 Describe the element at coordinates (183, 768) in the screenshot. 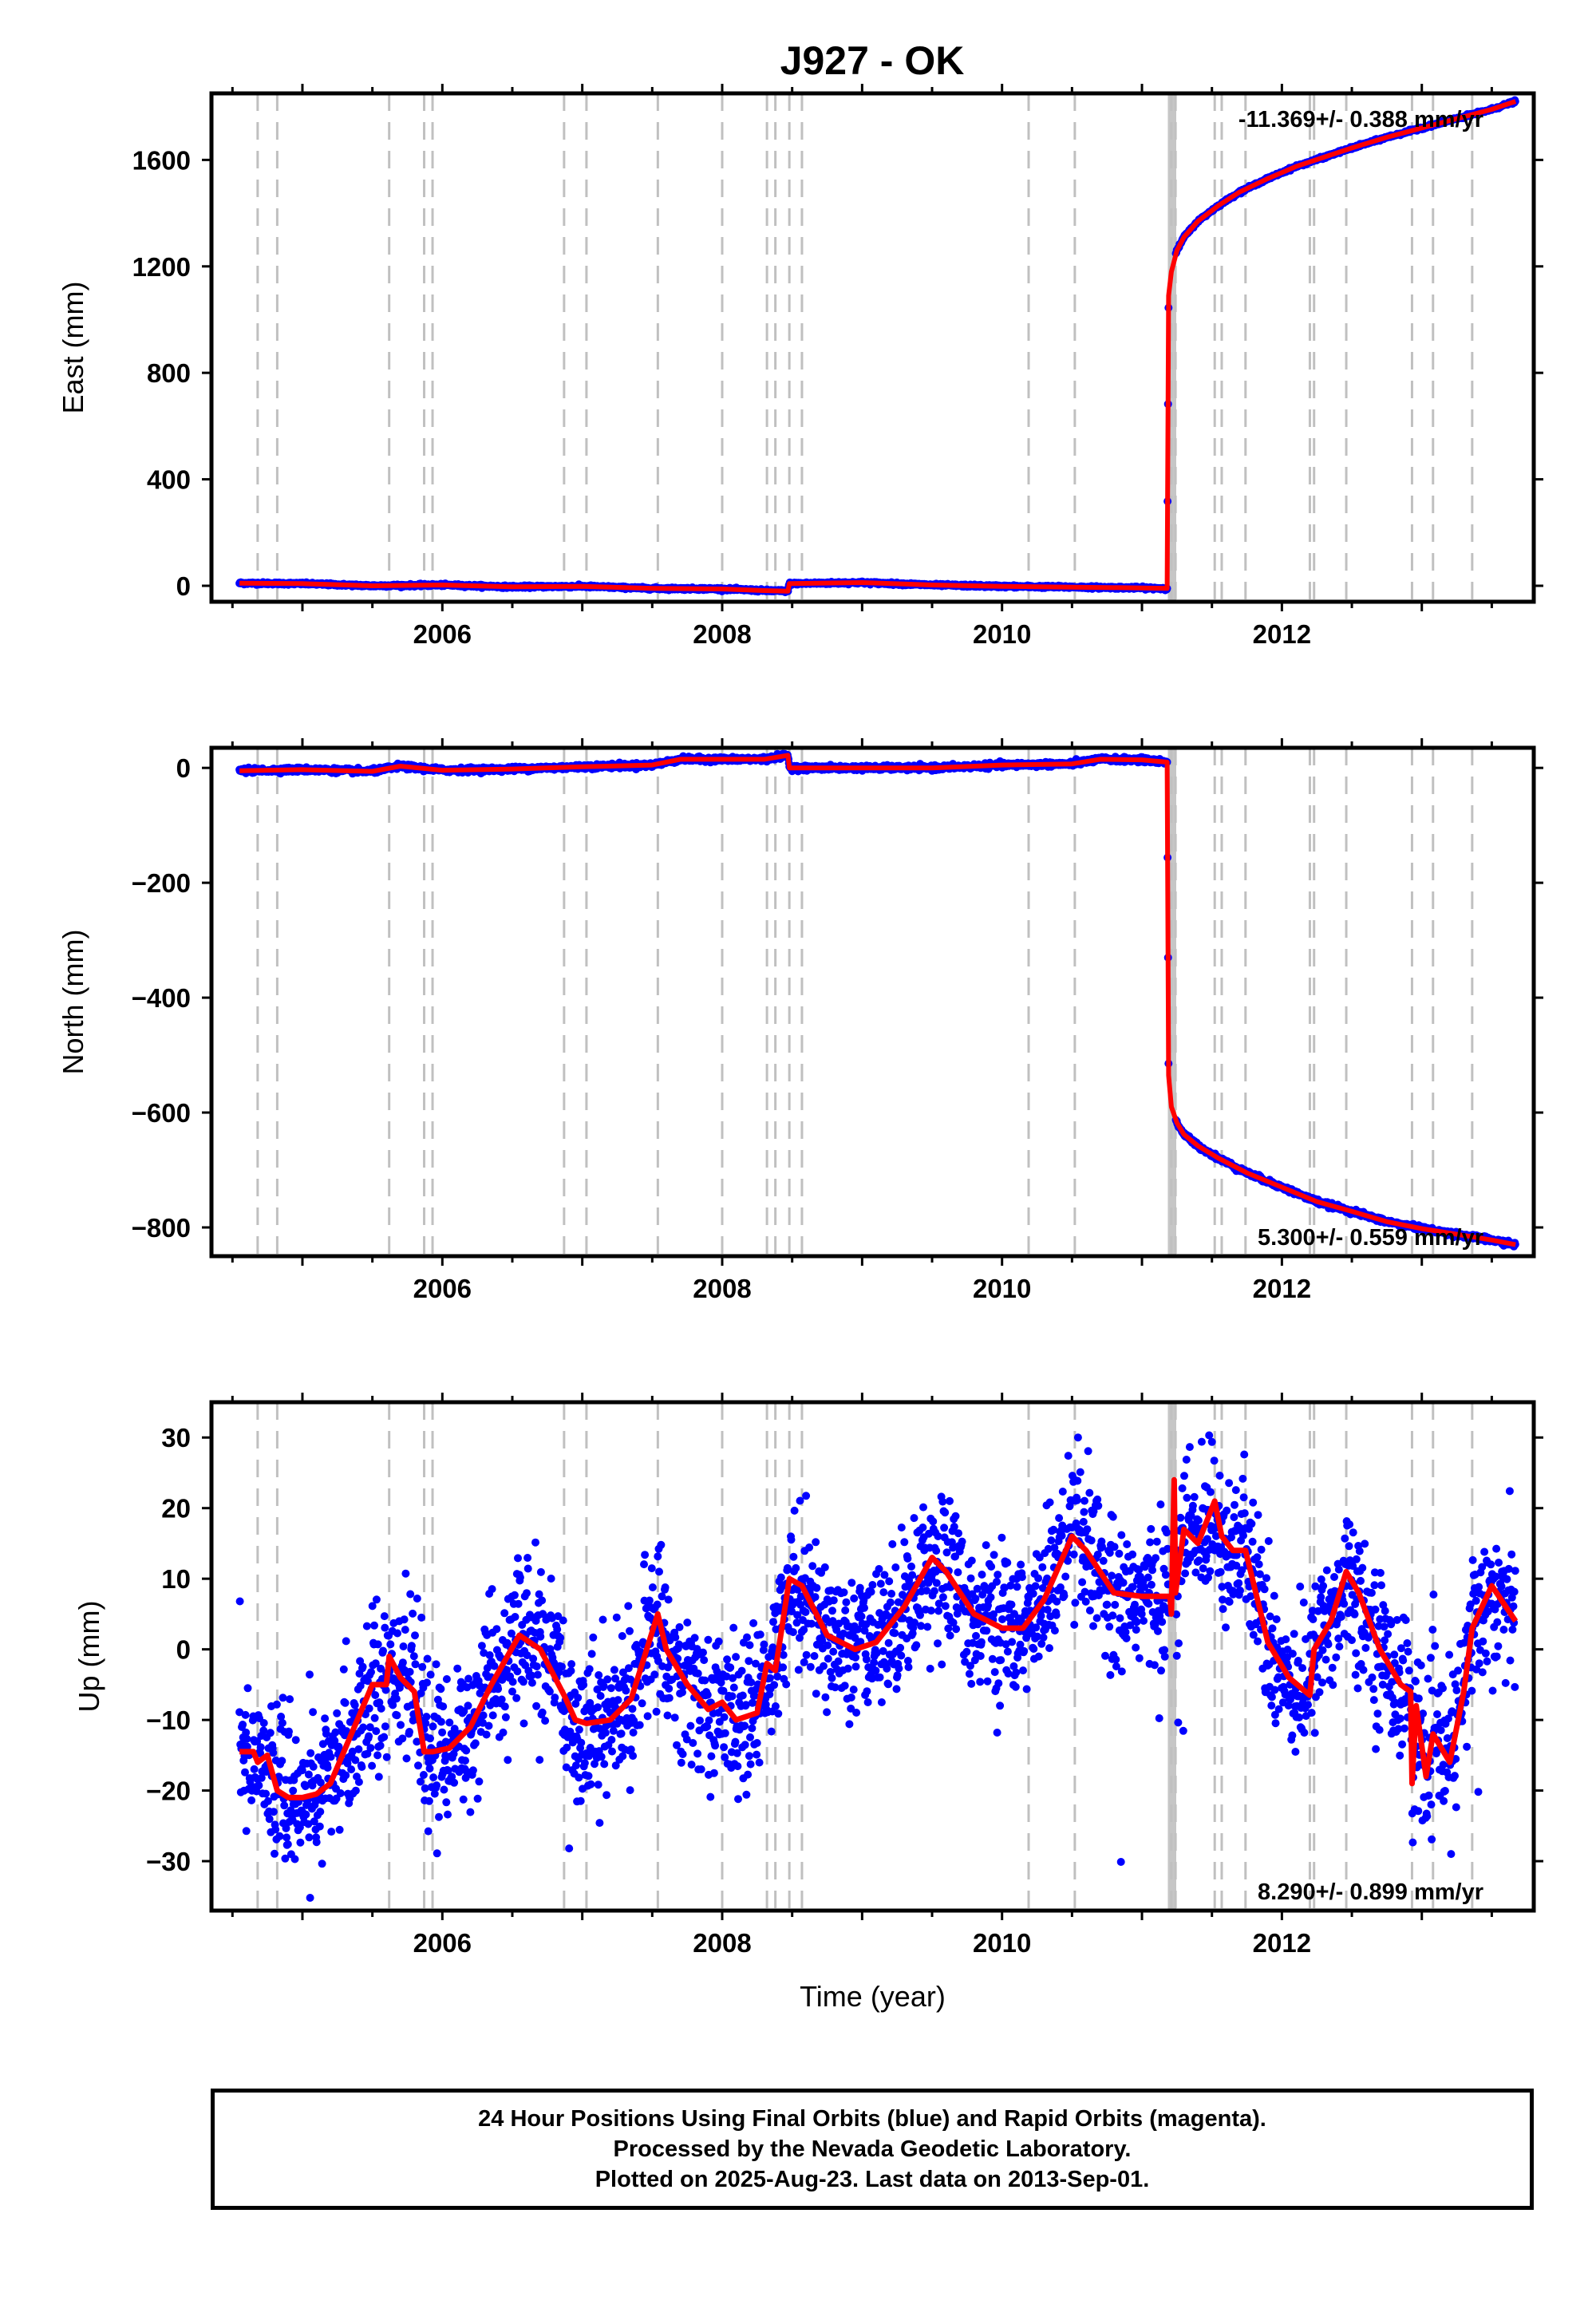

I see `north-y-tick-label: 0` at that location.